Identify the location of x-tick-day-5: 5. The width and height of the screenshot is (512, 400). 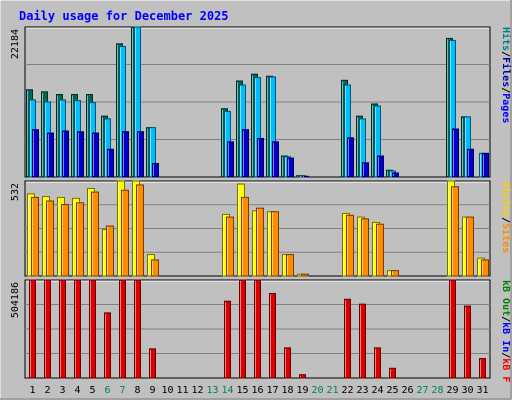
(92, 390).